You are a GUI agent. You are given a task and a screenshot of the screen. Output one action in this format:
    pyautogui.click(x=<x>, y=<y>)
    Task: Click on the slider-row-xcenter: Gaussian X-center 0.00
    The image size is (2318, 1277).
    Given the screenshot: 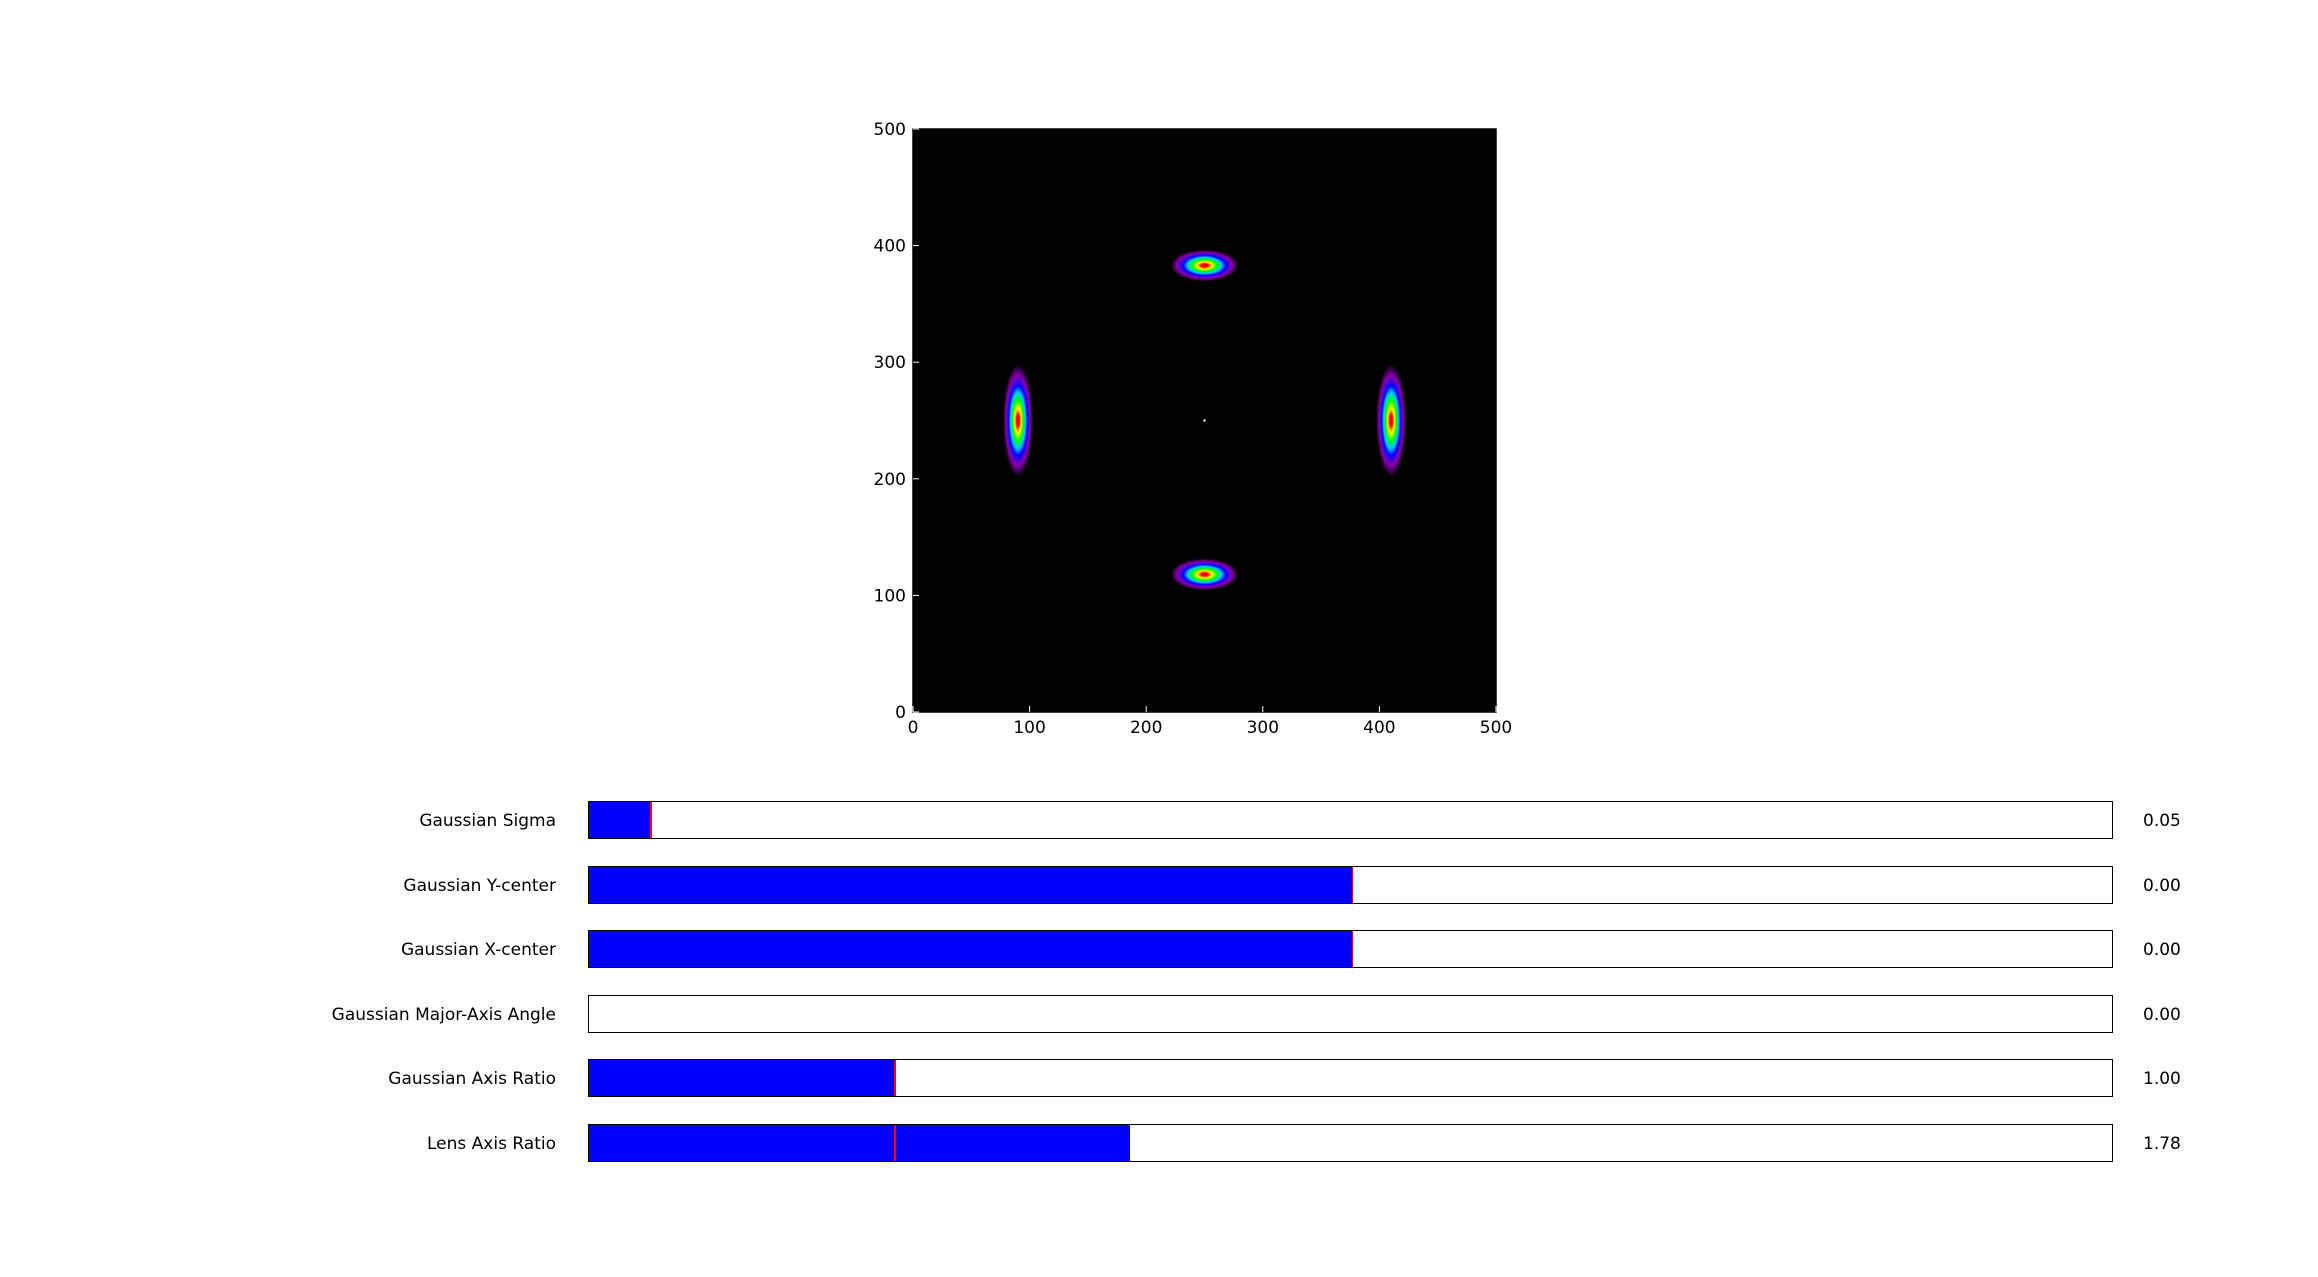 What is the action you would take?
    pyautogui.click(x=1159, y=950)
    